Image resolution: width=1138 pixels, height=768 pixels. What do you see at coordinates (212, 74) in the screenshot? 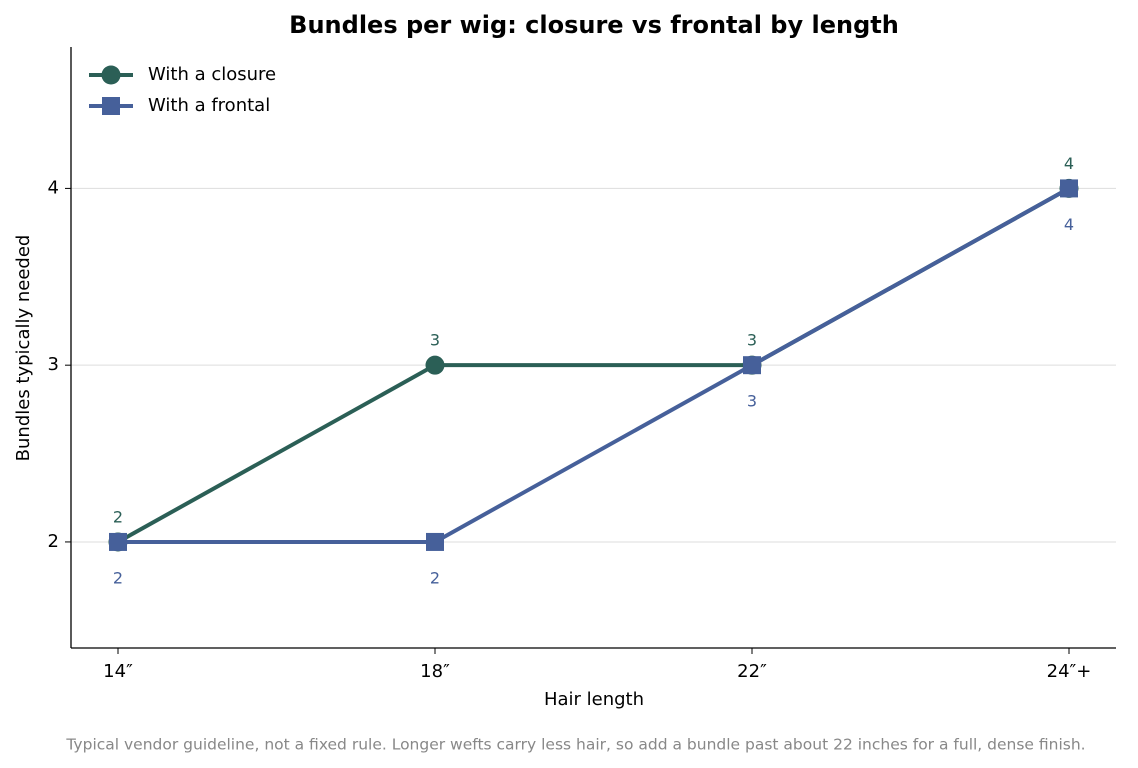
I see `legend-label: With a closure` at bounding box center [212, 74].